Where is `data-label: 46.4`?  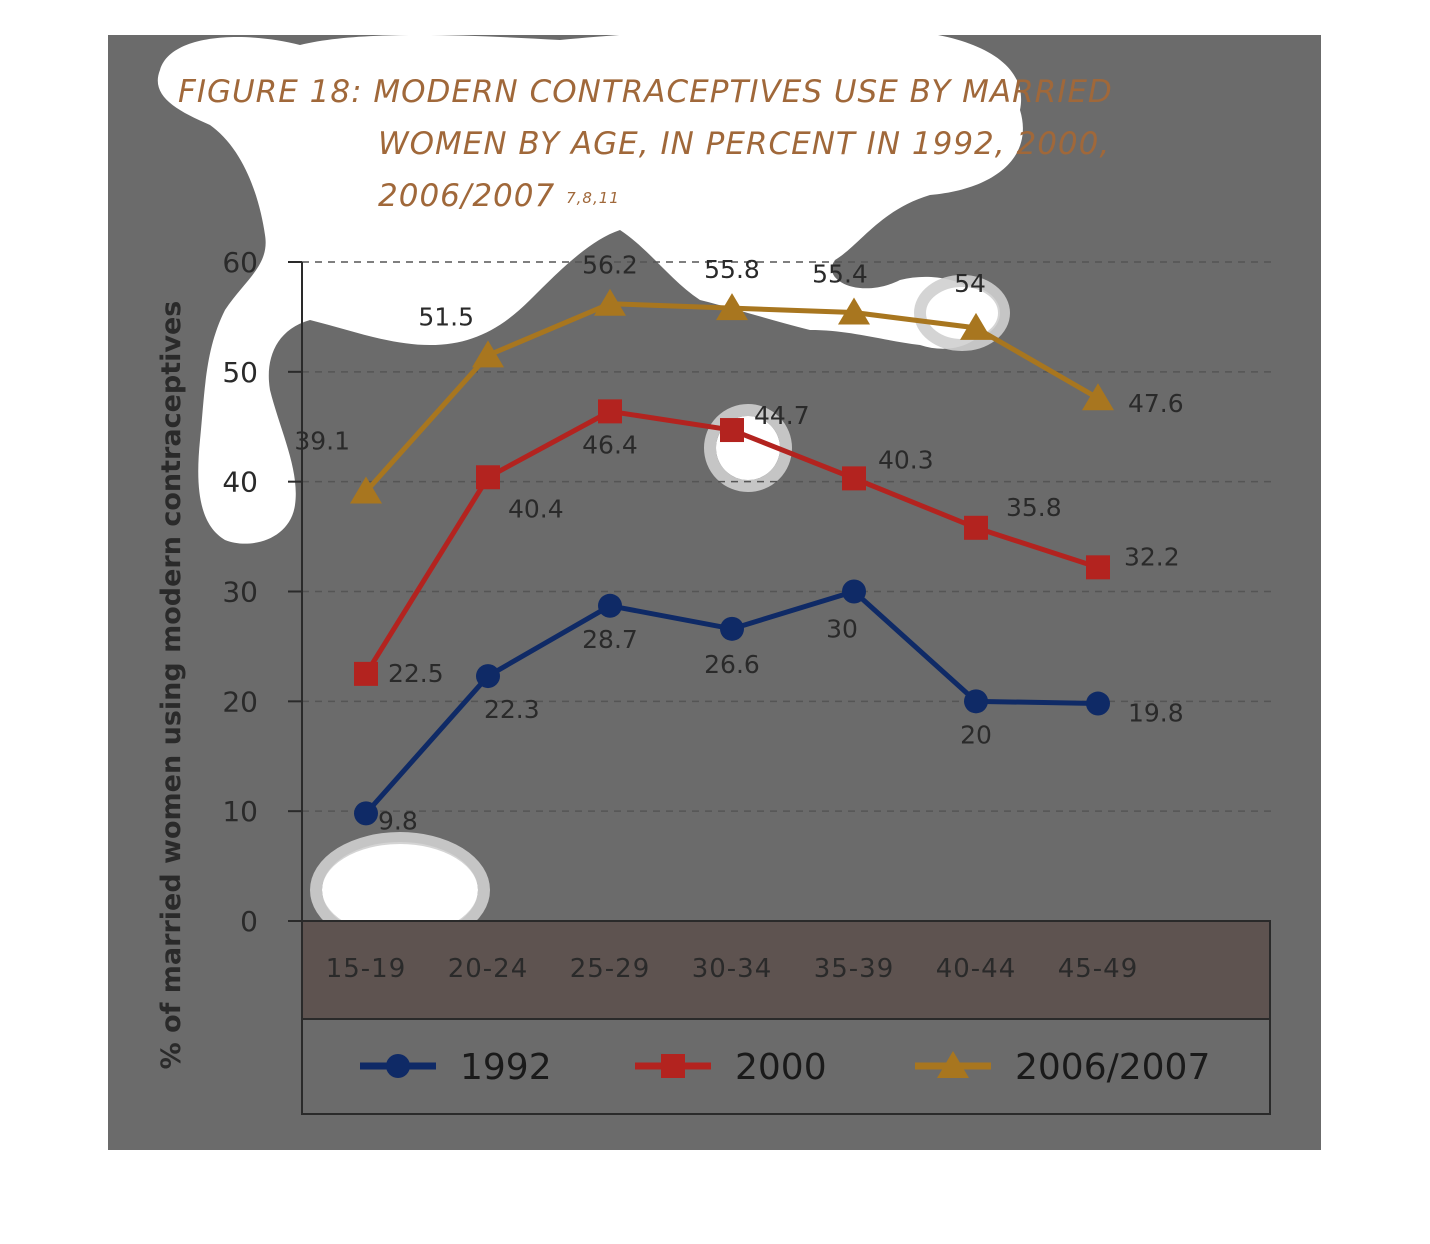
data-label: 46.4 is located at coordinates (610, 444).